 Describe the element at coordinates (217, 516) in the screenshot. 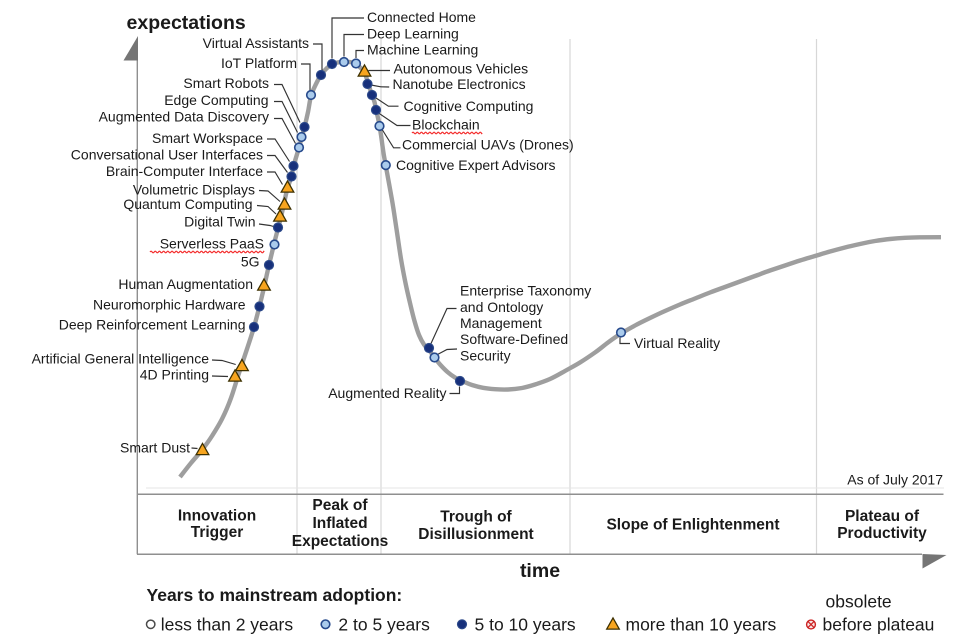

I see `svg-text: Innovation` at that location.